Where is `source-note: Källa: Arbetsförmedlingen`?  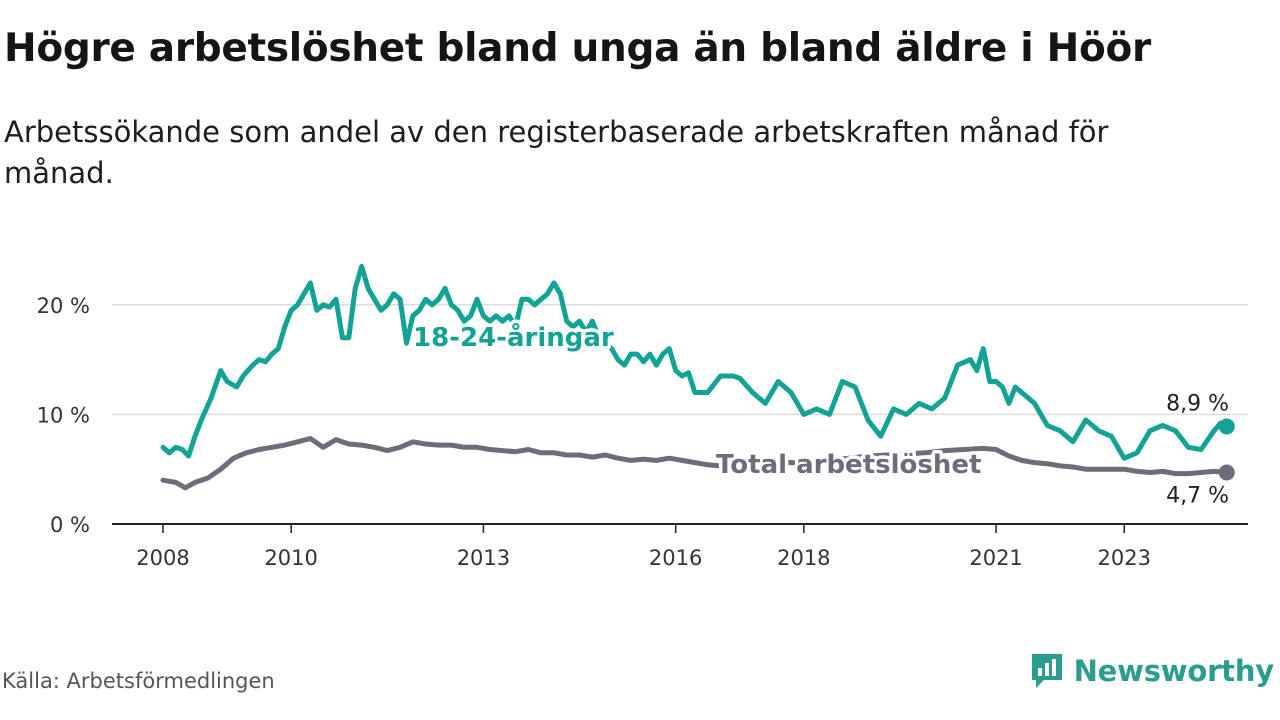 source-note: Källa: Arbetsförmedlingen is located at coordinates (138, 681).